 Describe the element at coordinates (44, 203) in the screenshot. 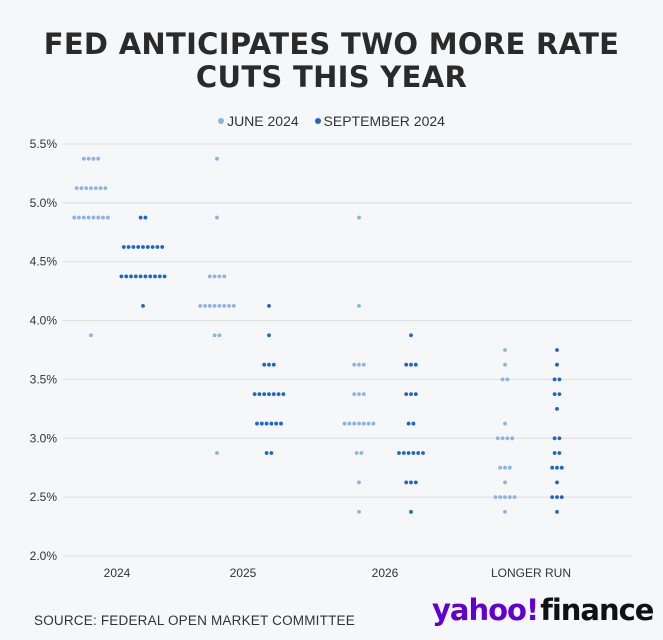

I see `y-tick-label: 5.0%` at that location.